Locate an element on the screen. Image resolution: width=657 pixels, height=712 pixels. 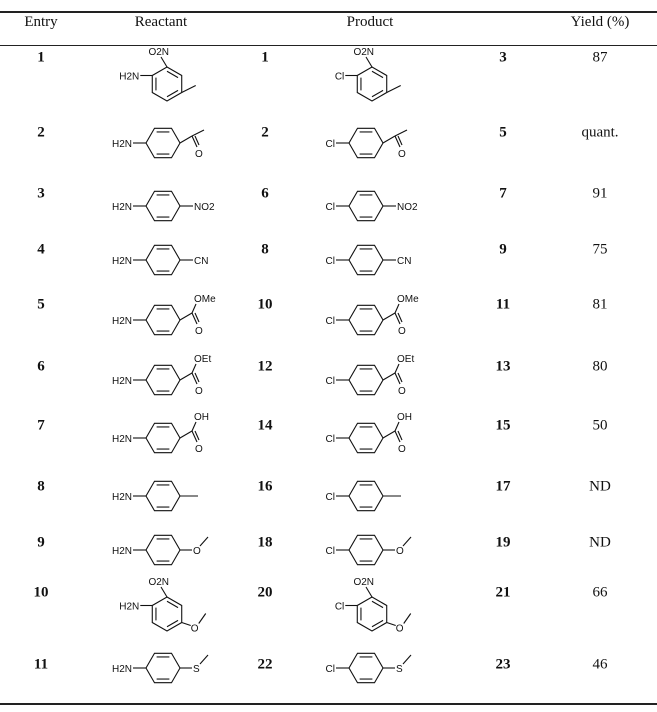
entry-number: 5 is located at coordinates (41, 304).